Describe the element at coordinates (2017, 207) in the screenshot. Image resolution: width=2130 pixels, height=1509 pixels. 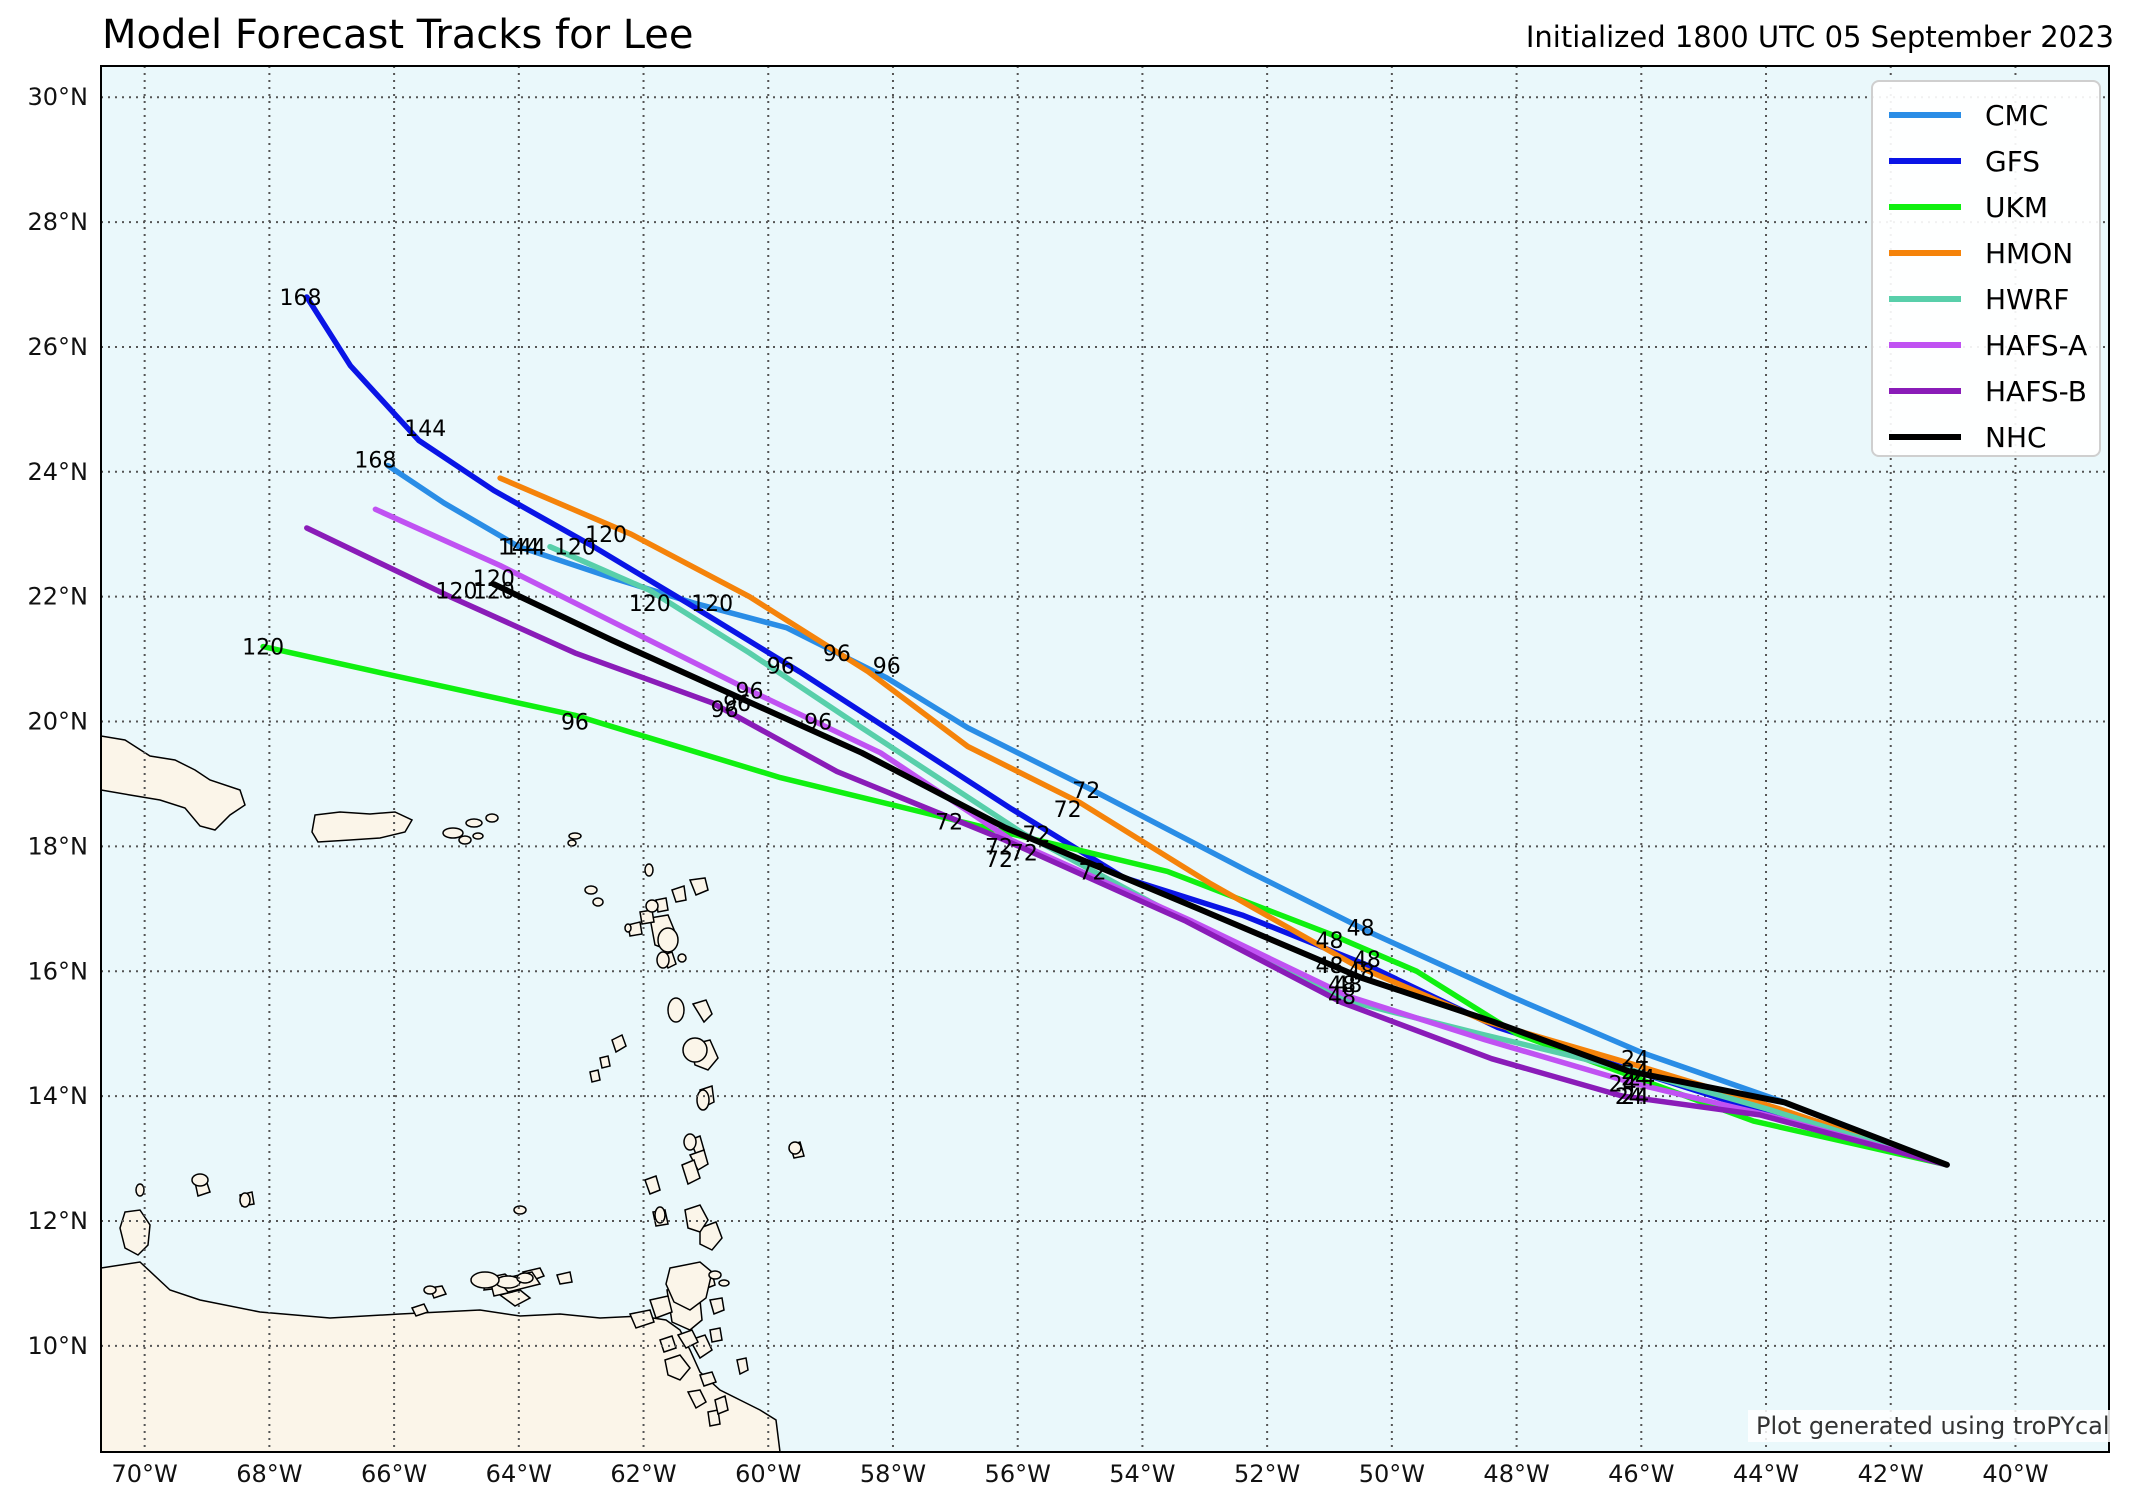
I see `legend-label: UKM` at that location.